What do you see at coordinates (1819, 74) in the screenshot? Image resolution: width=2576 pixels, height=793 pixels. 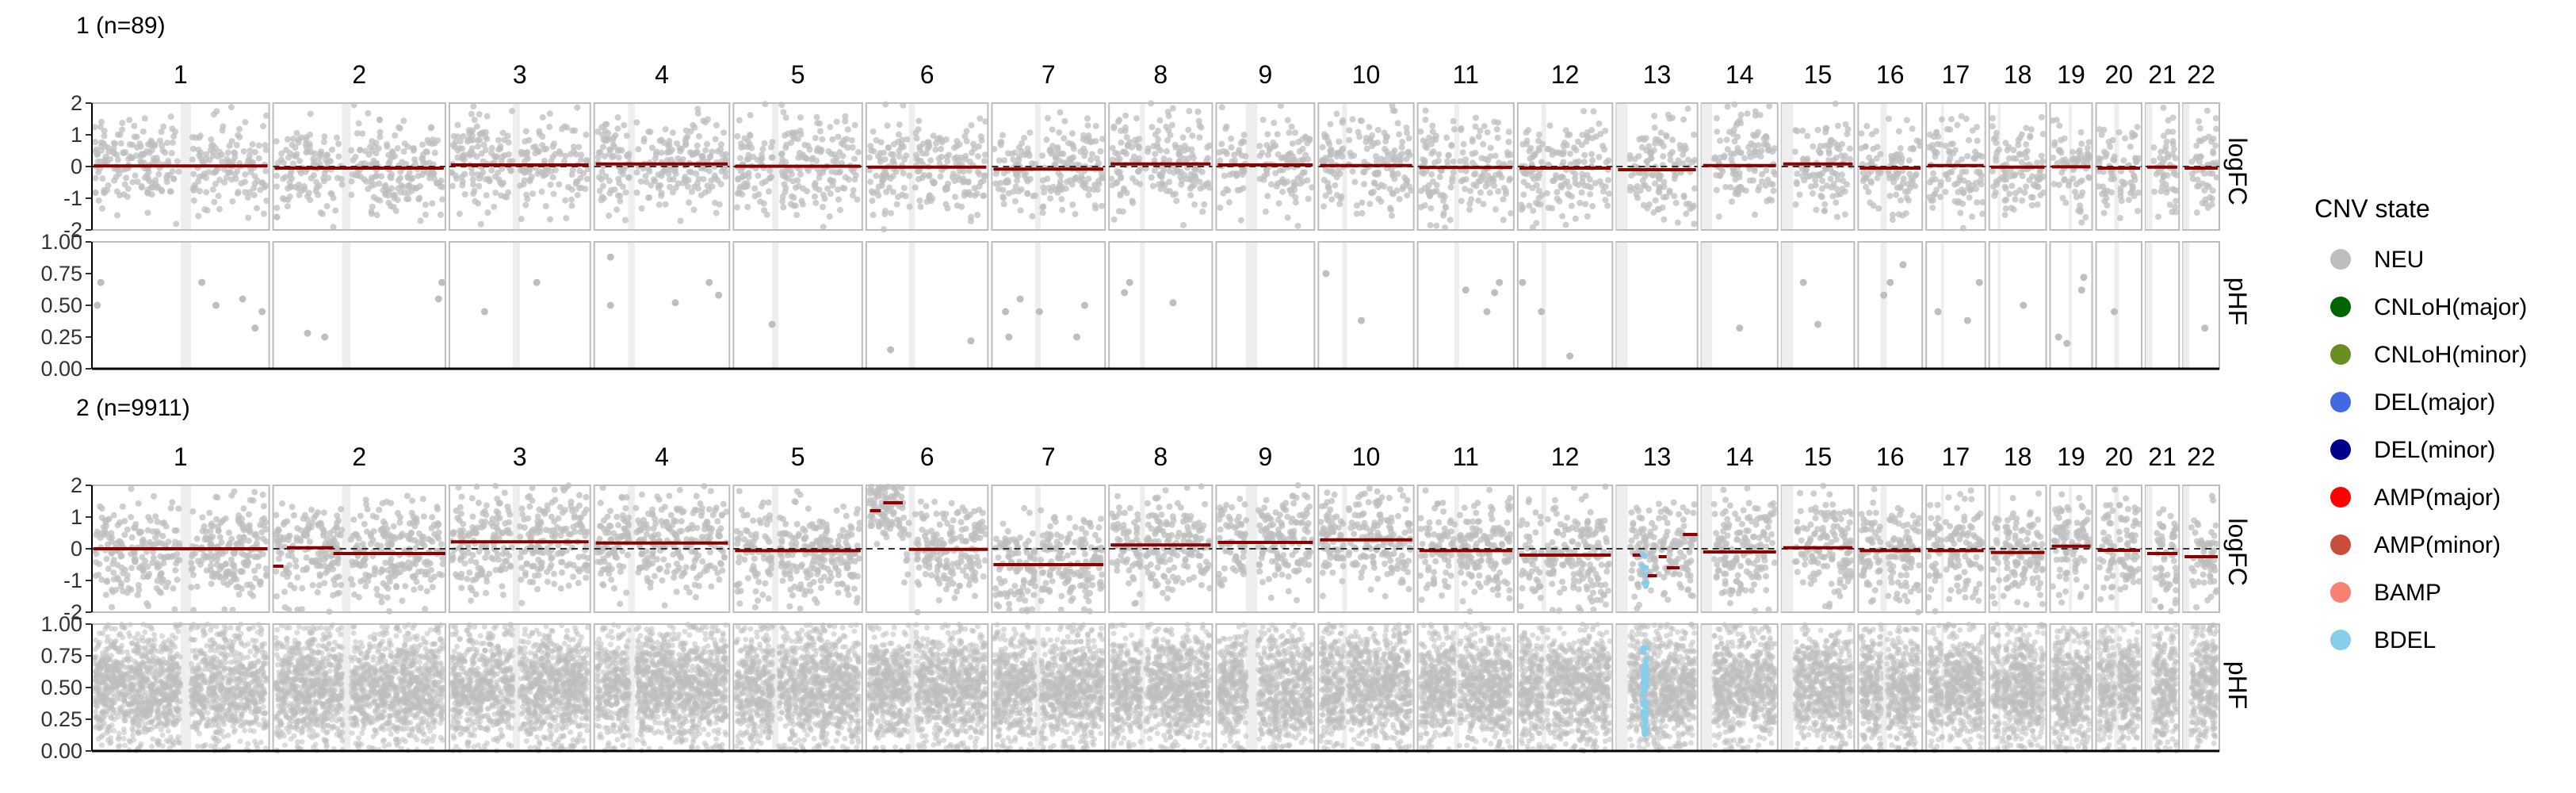 I see `chromosome-label: 15` at bounding box center [1819, 74].